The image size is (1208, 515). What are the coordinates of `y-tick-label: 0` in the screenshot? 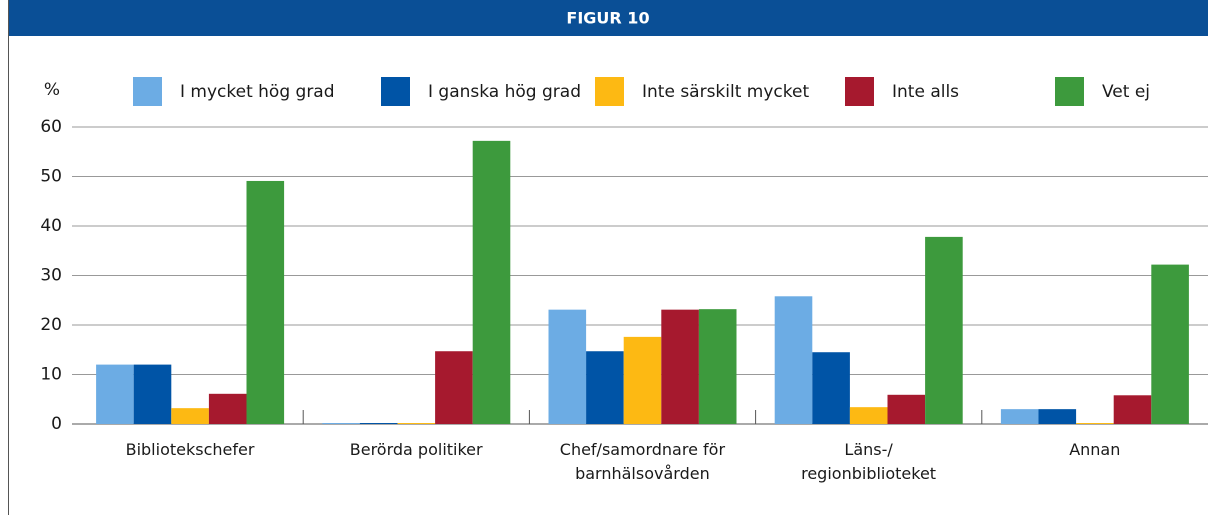 It's located at (56, 424).